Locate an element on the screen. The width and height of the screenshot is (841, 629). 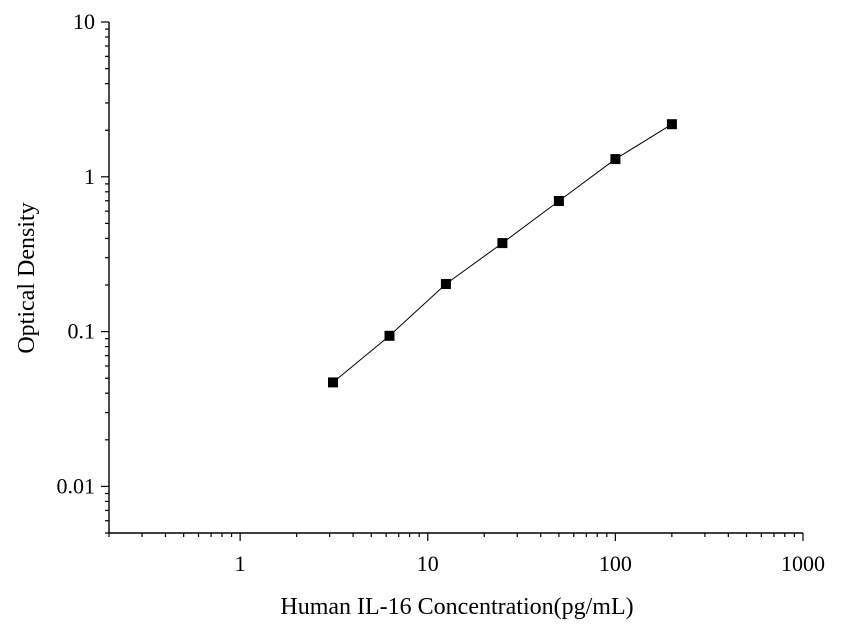
x-tick-label: 1000 is located at coordinates (803, 563).